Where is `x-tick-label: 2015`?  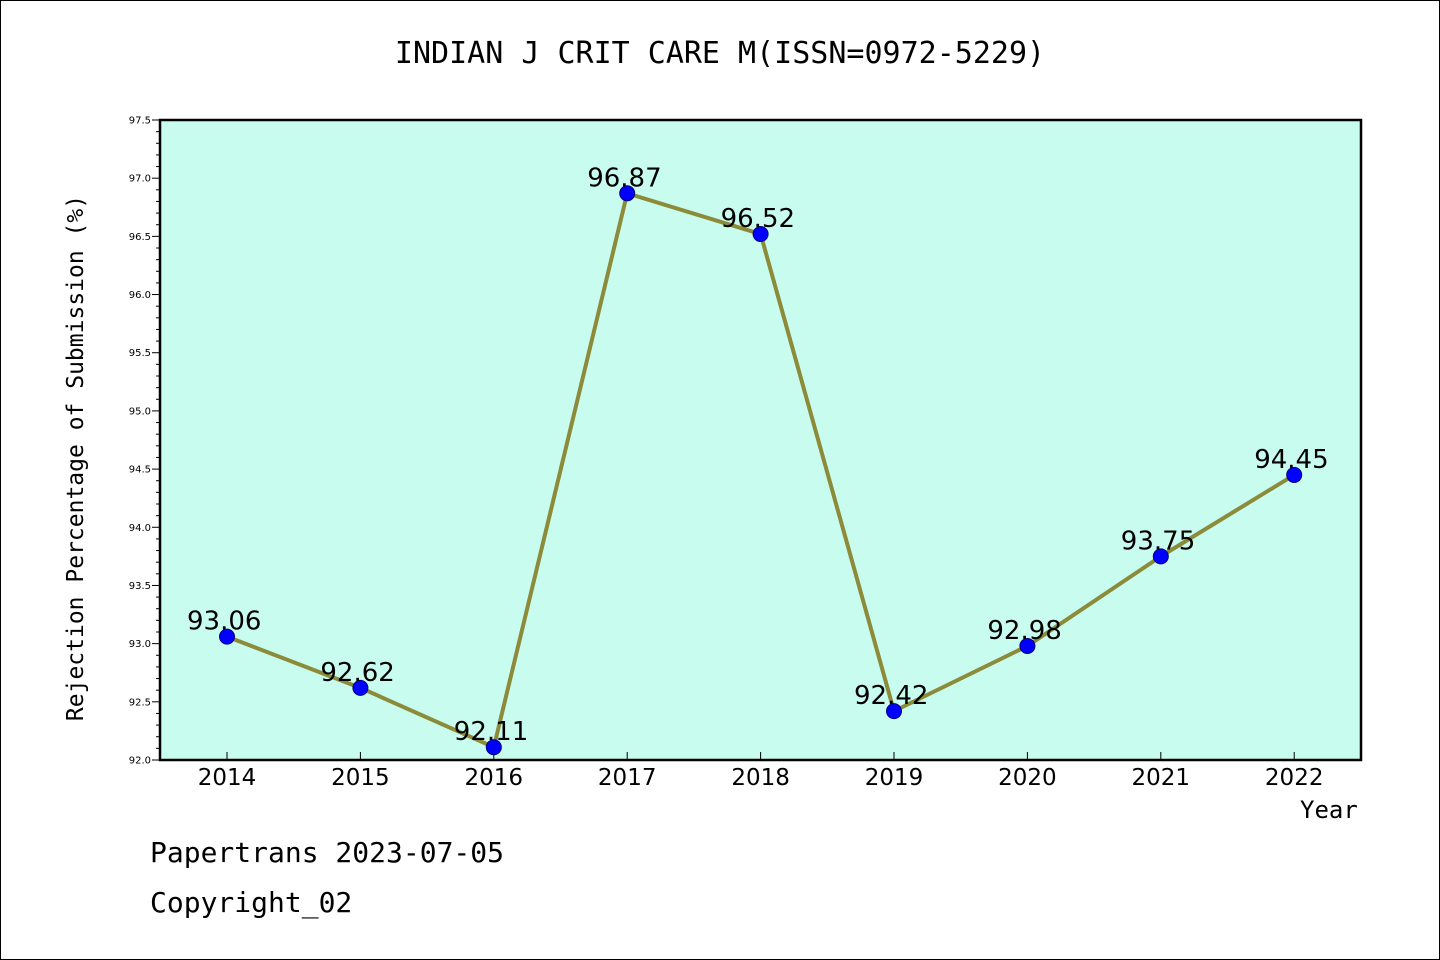
x-tick-label: 2015 is located at coordinates (360, 778).